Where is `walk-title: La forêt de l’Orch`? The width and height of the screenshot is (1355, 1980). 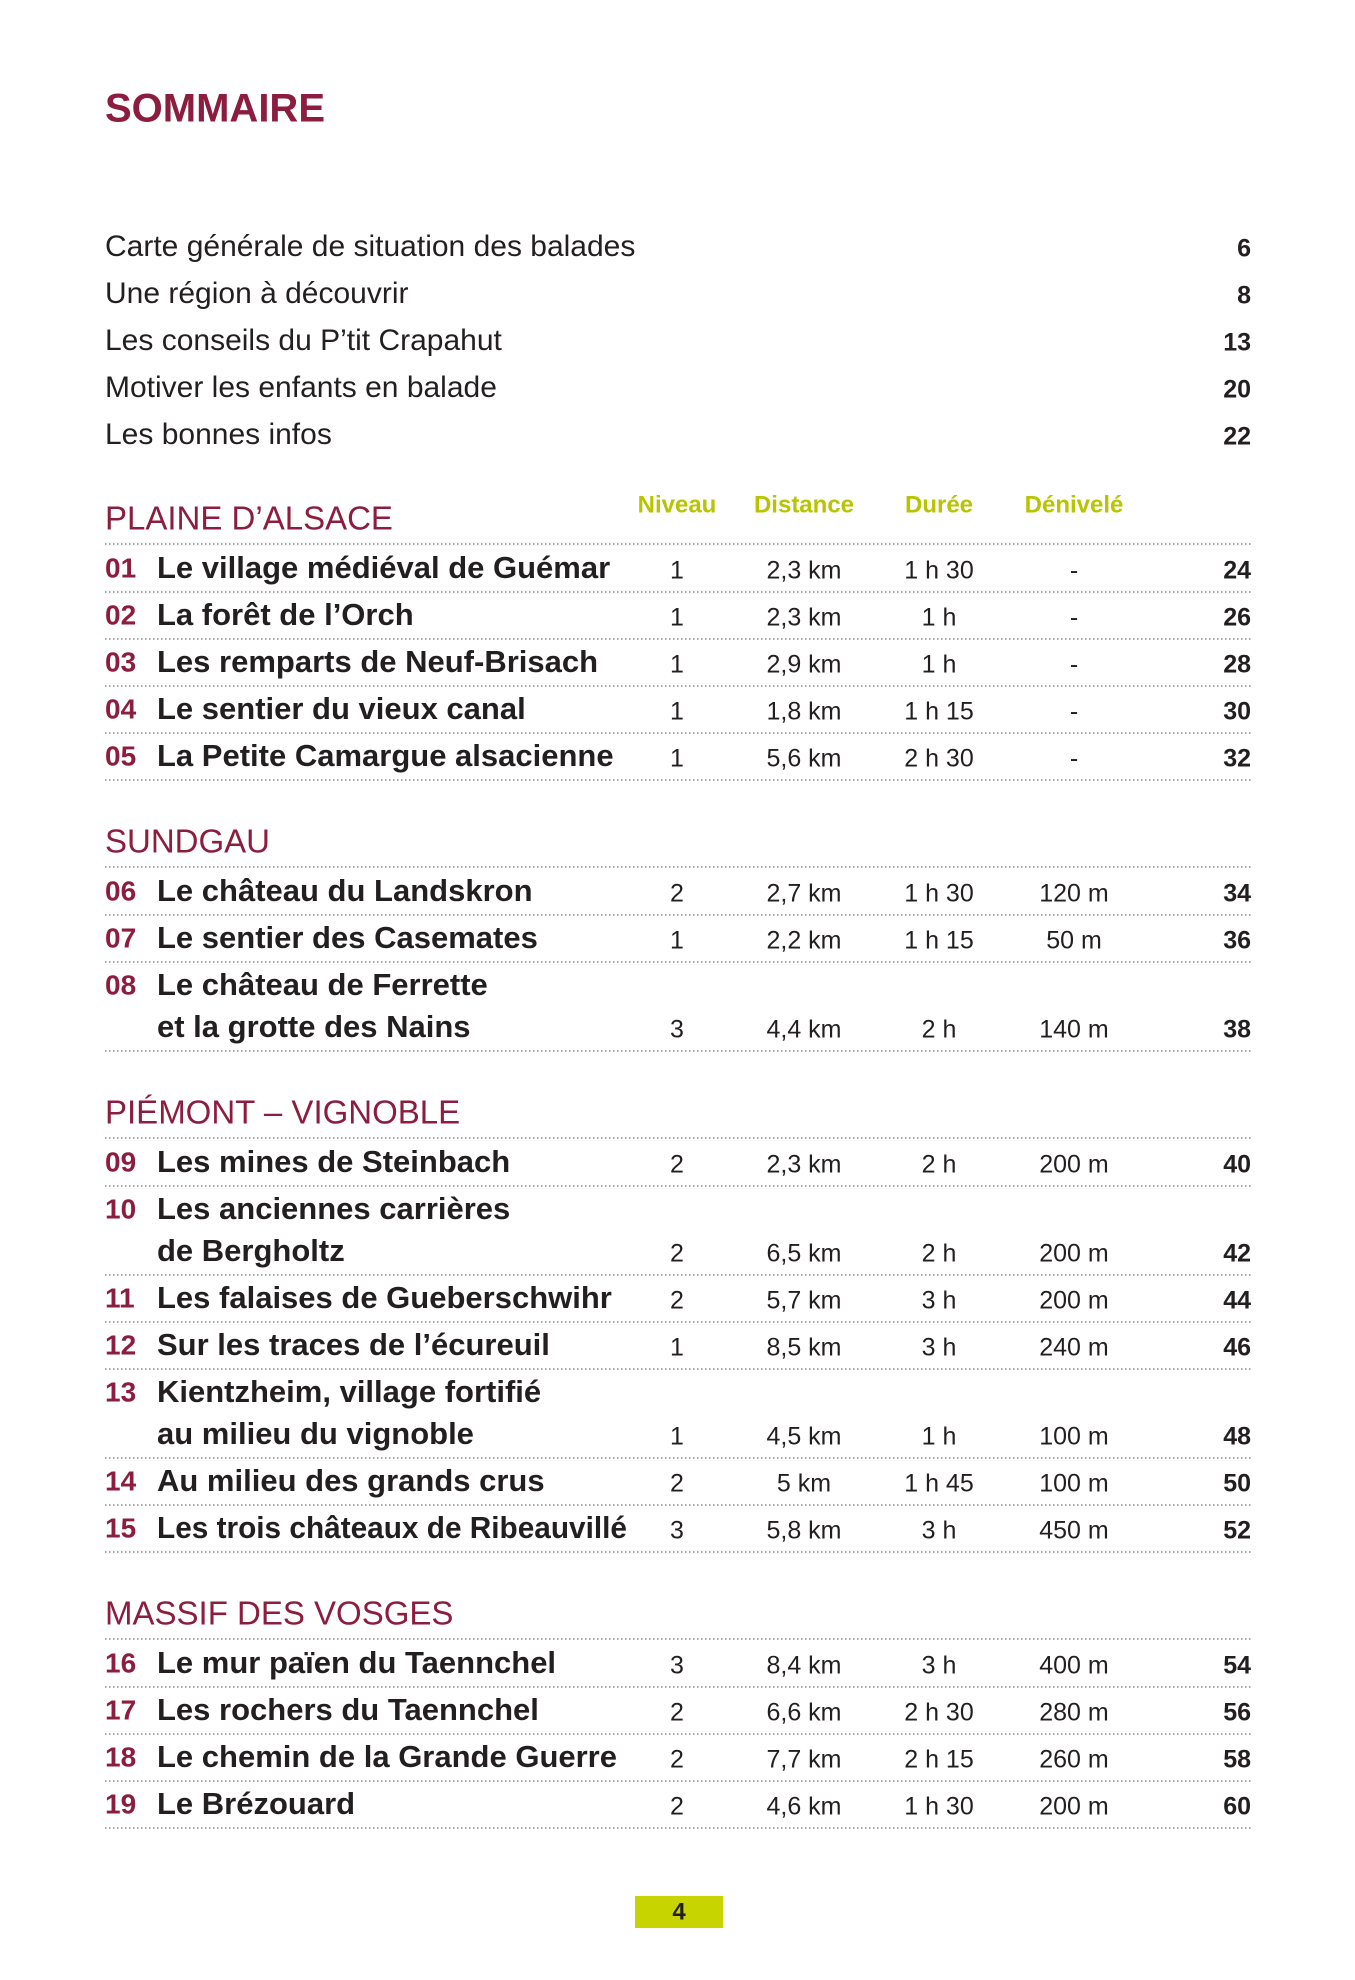
walk-title: La forêt de l’Orch is located at coordinates (285, 614).